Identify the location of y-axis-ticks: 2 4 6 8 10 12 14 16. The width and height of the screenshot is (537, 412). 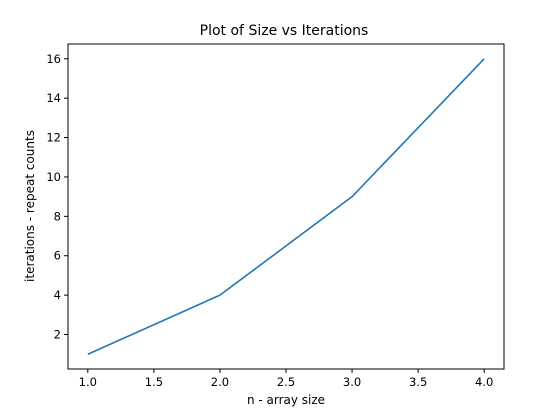
(57, 197).